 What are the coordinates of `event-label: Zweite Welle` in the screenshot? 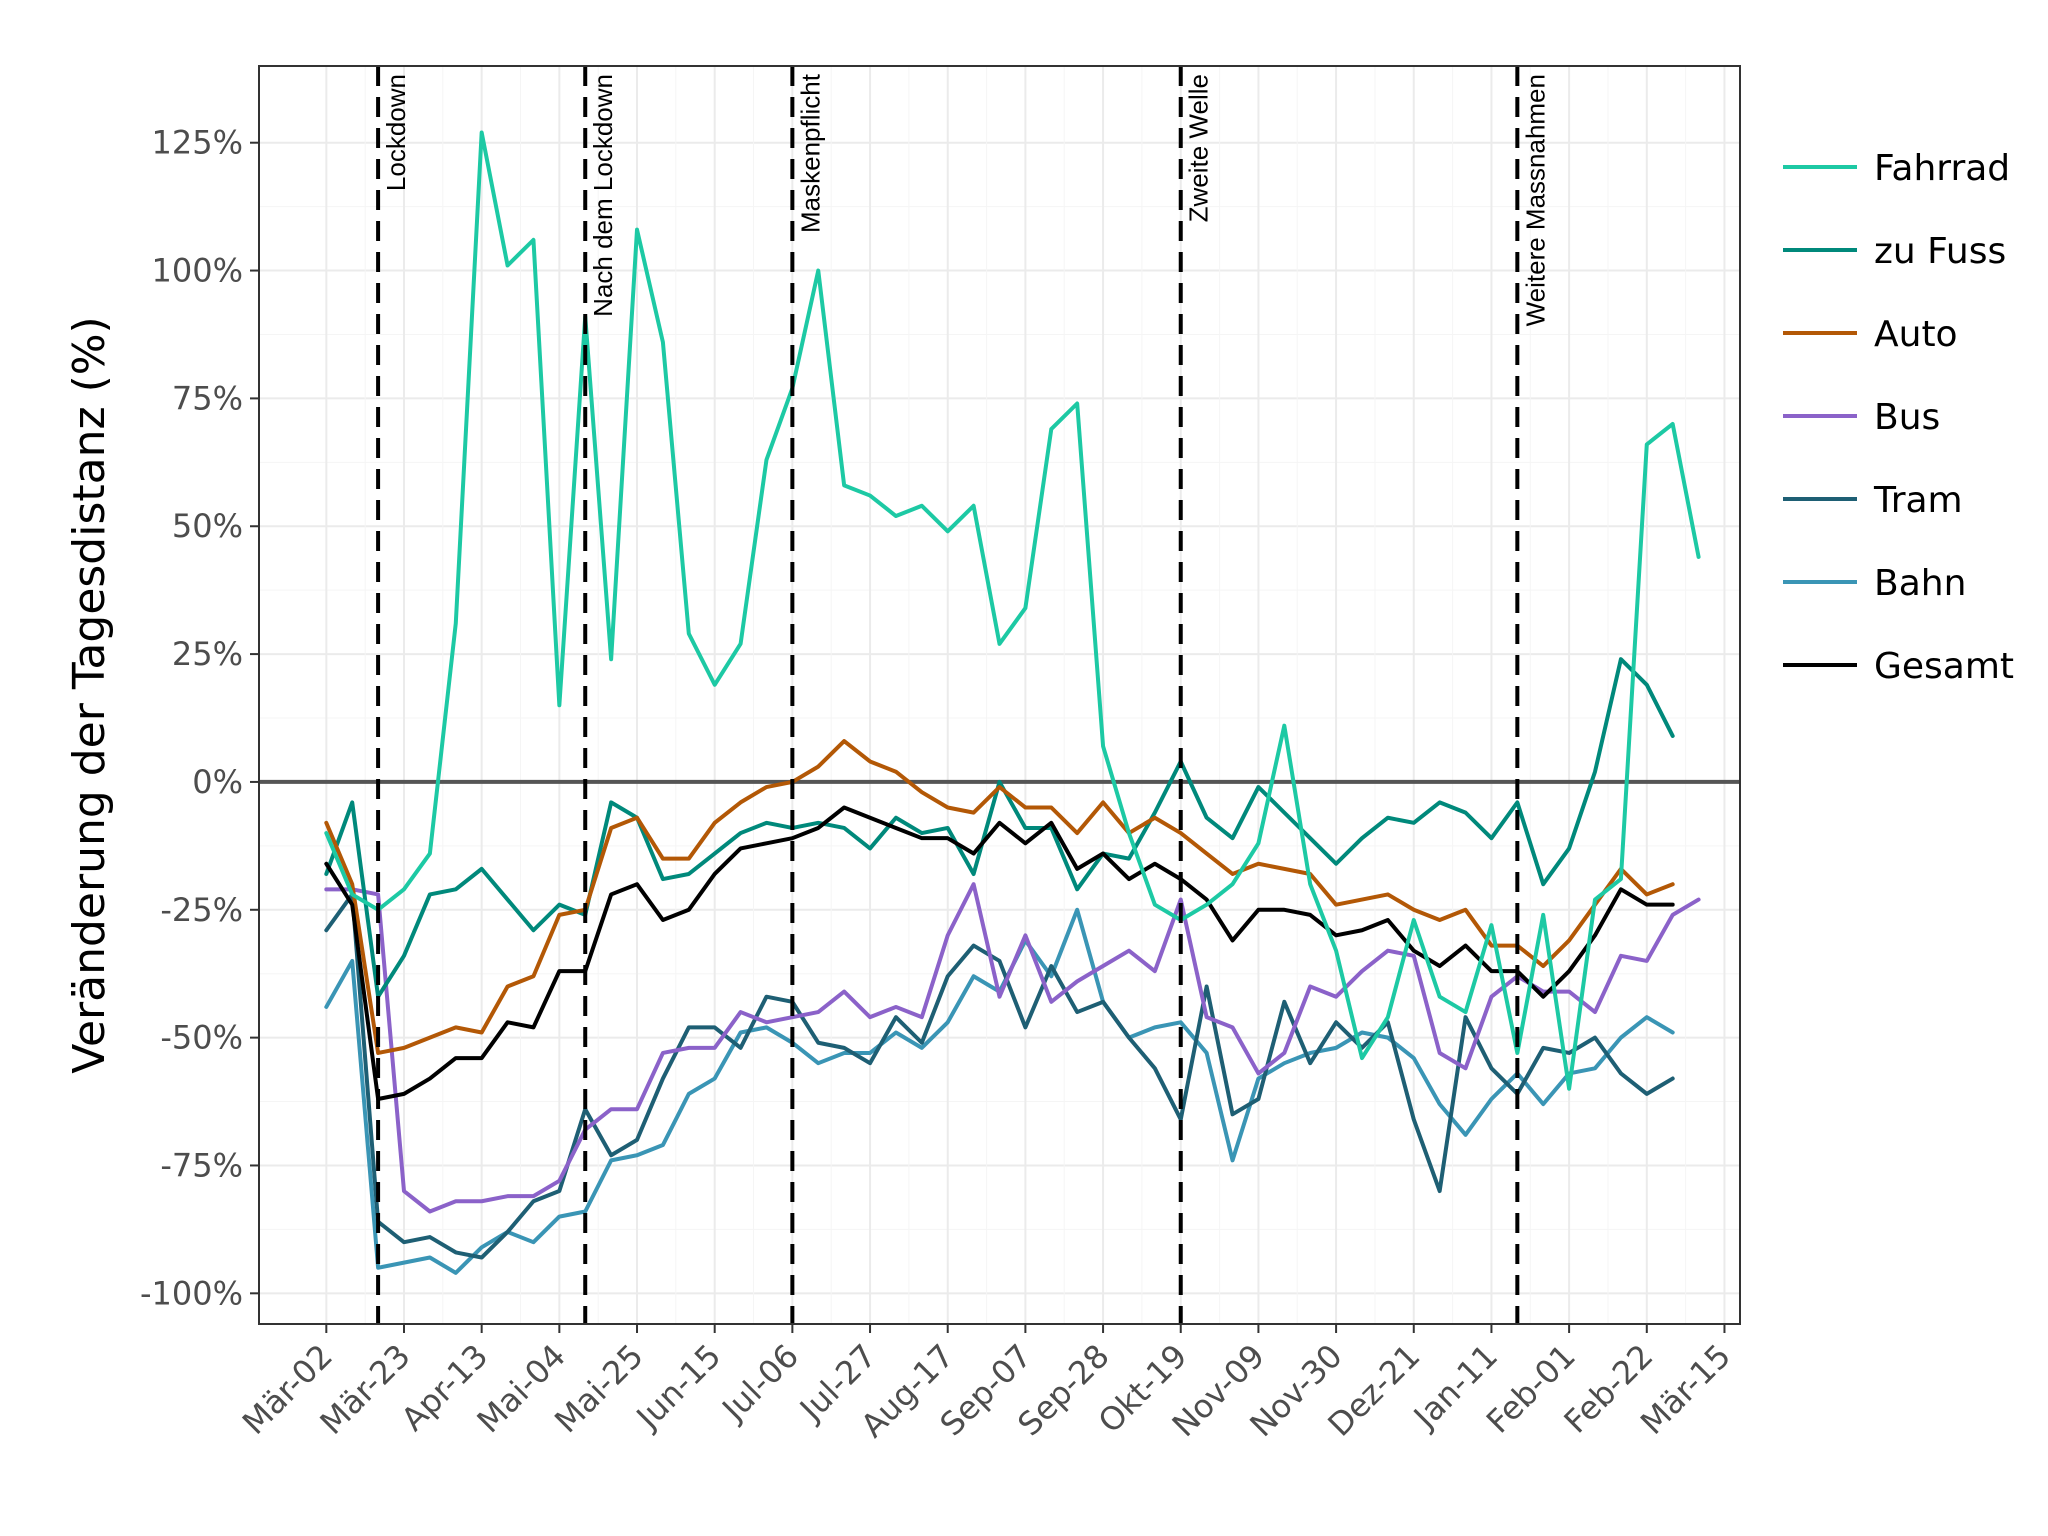 It's located at (1199, 148).